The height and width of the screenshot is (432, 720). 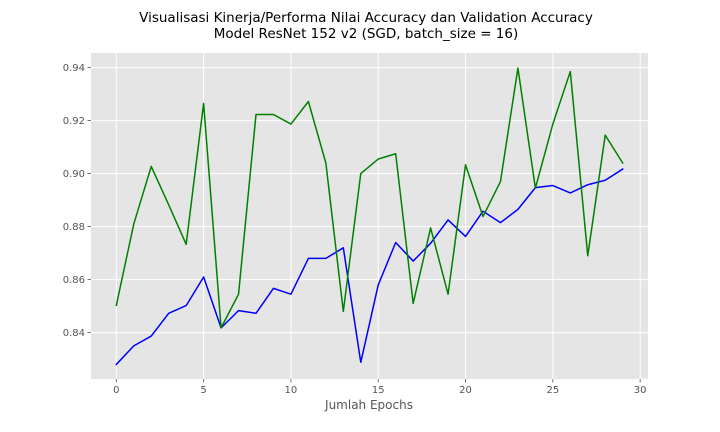 I want to click on x-tick-label: 15, so click(x=378, y=390).